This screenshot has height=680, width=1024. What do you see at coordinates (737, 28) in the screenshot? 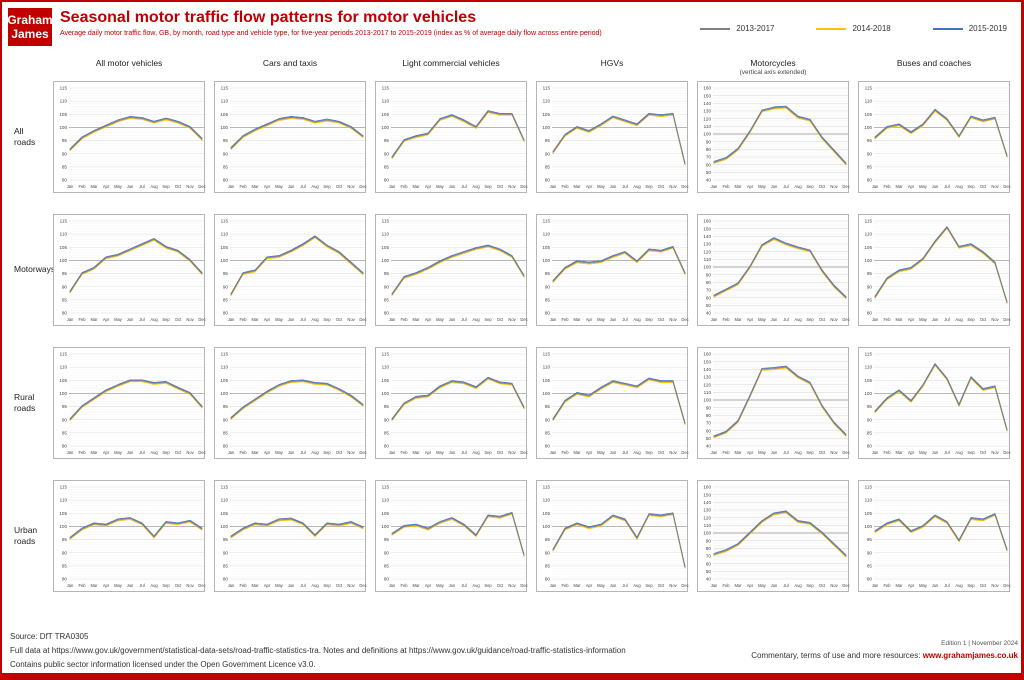
I see `legend-item-2013-2017: 2013-2017` at bounding box center [737, 28].